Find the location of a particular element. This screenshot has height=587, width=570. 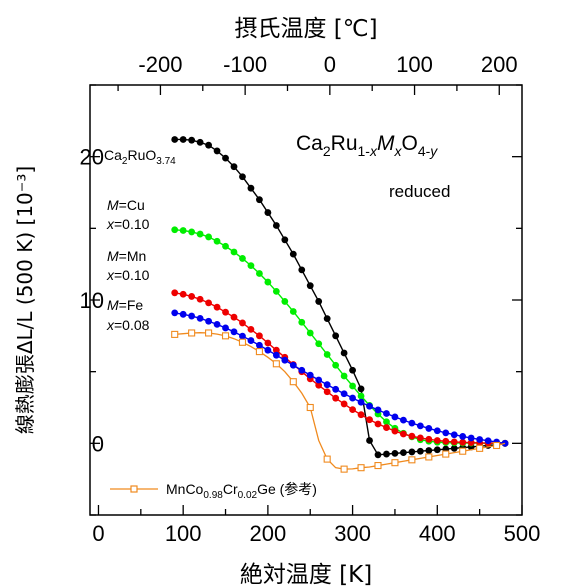

series-label-ca2ruo: Ca2RuO3.74 is located at coordinates (140, 157).